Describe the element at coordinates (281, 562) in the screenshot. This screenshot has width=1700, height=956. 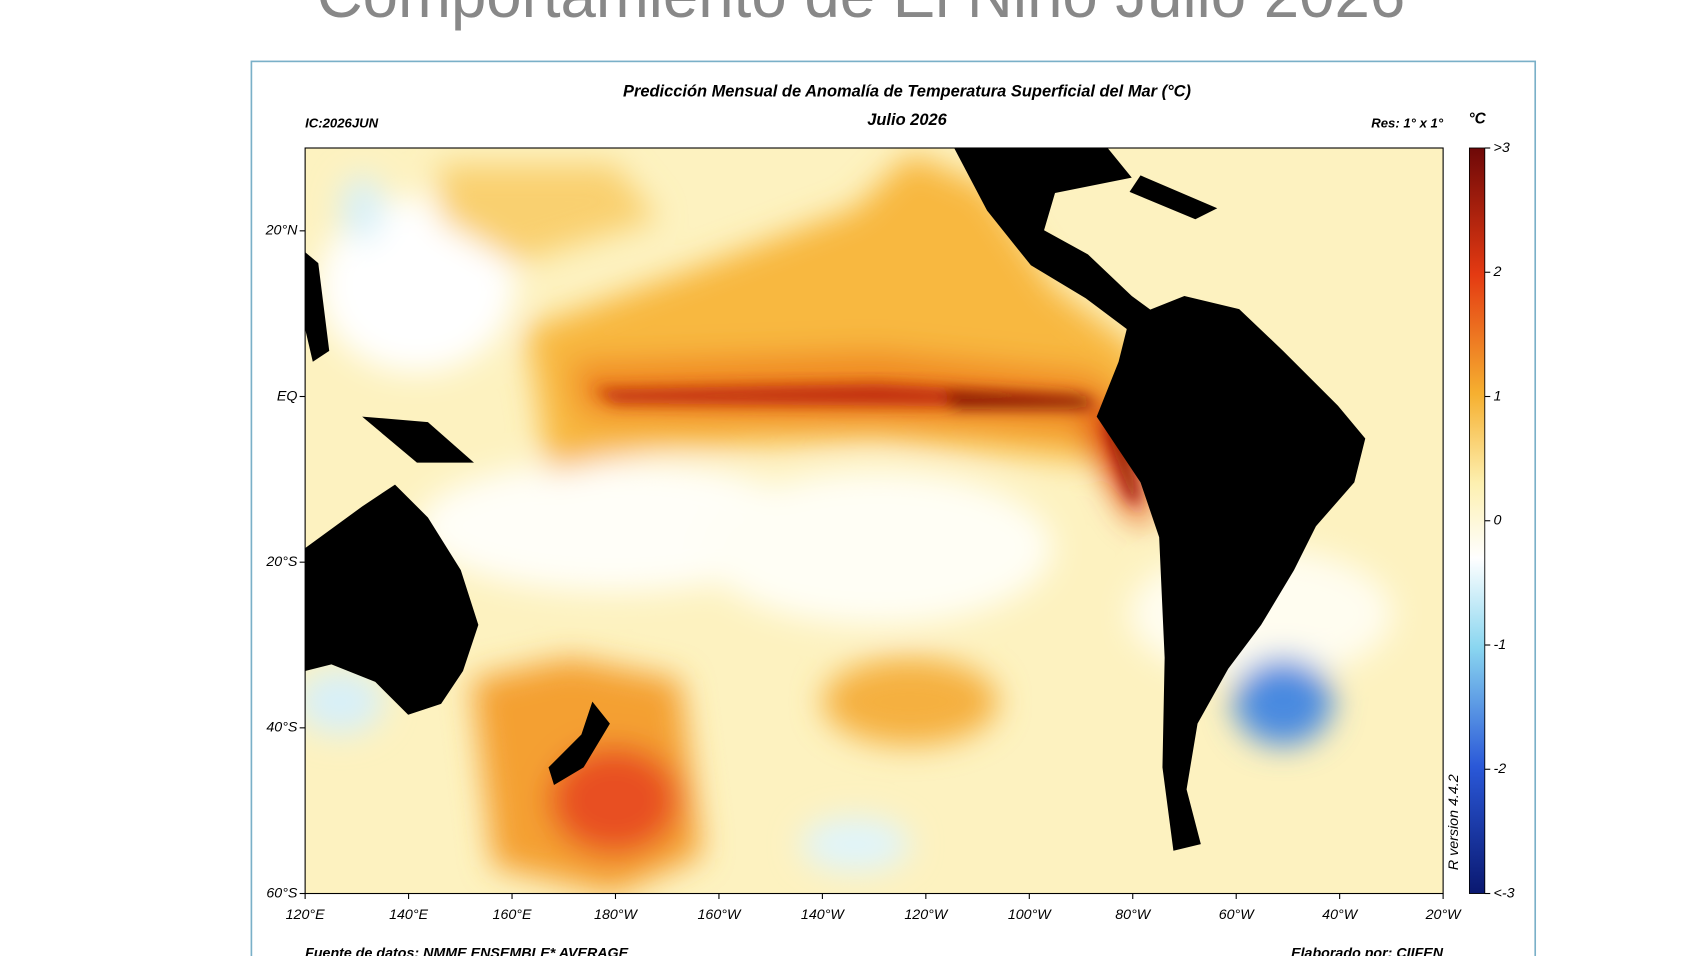
I see `lat-tick-label: 20°S` at that location.